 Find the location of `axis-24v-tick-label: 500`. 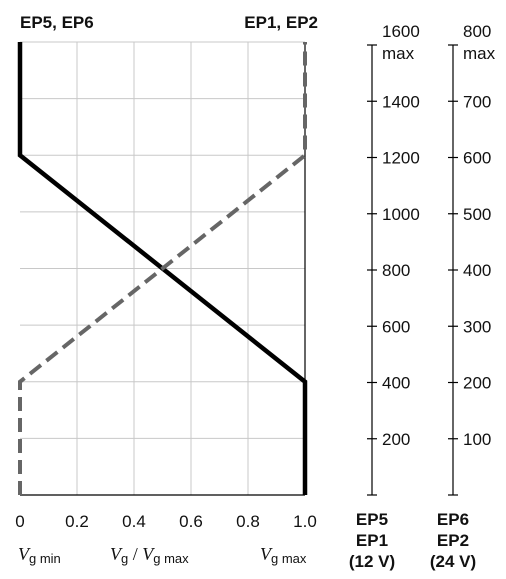

axis-24v-tick-label: 500 is located at coordinates (477, 214).